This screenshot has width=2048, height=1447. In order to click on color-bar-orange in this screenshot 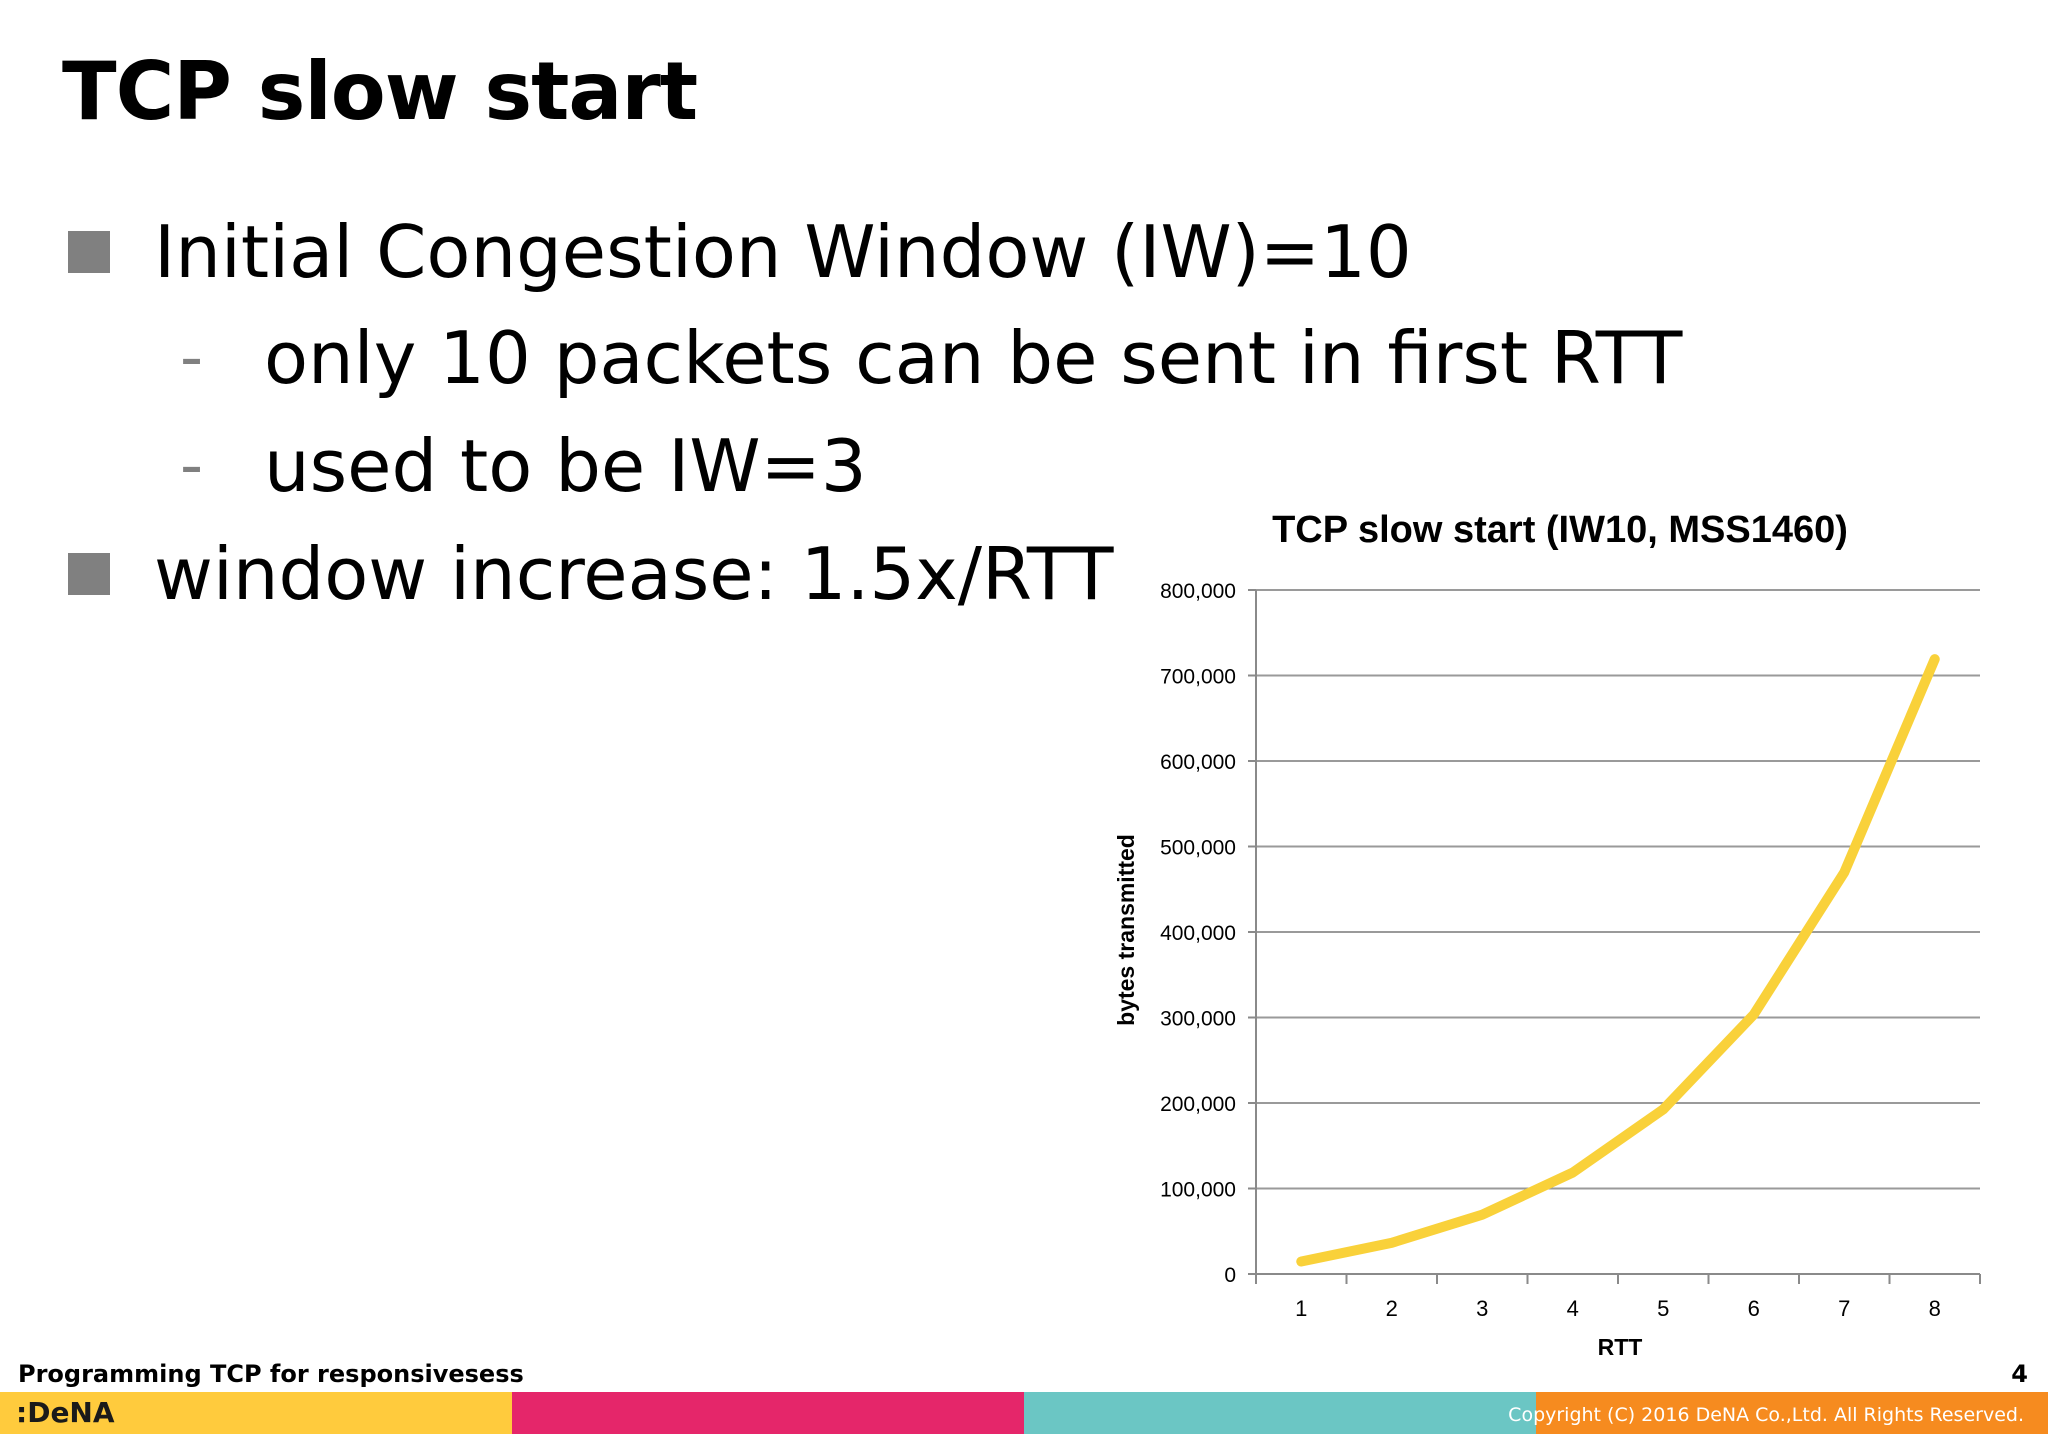, I will do `click(1792, 1413)`.